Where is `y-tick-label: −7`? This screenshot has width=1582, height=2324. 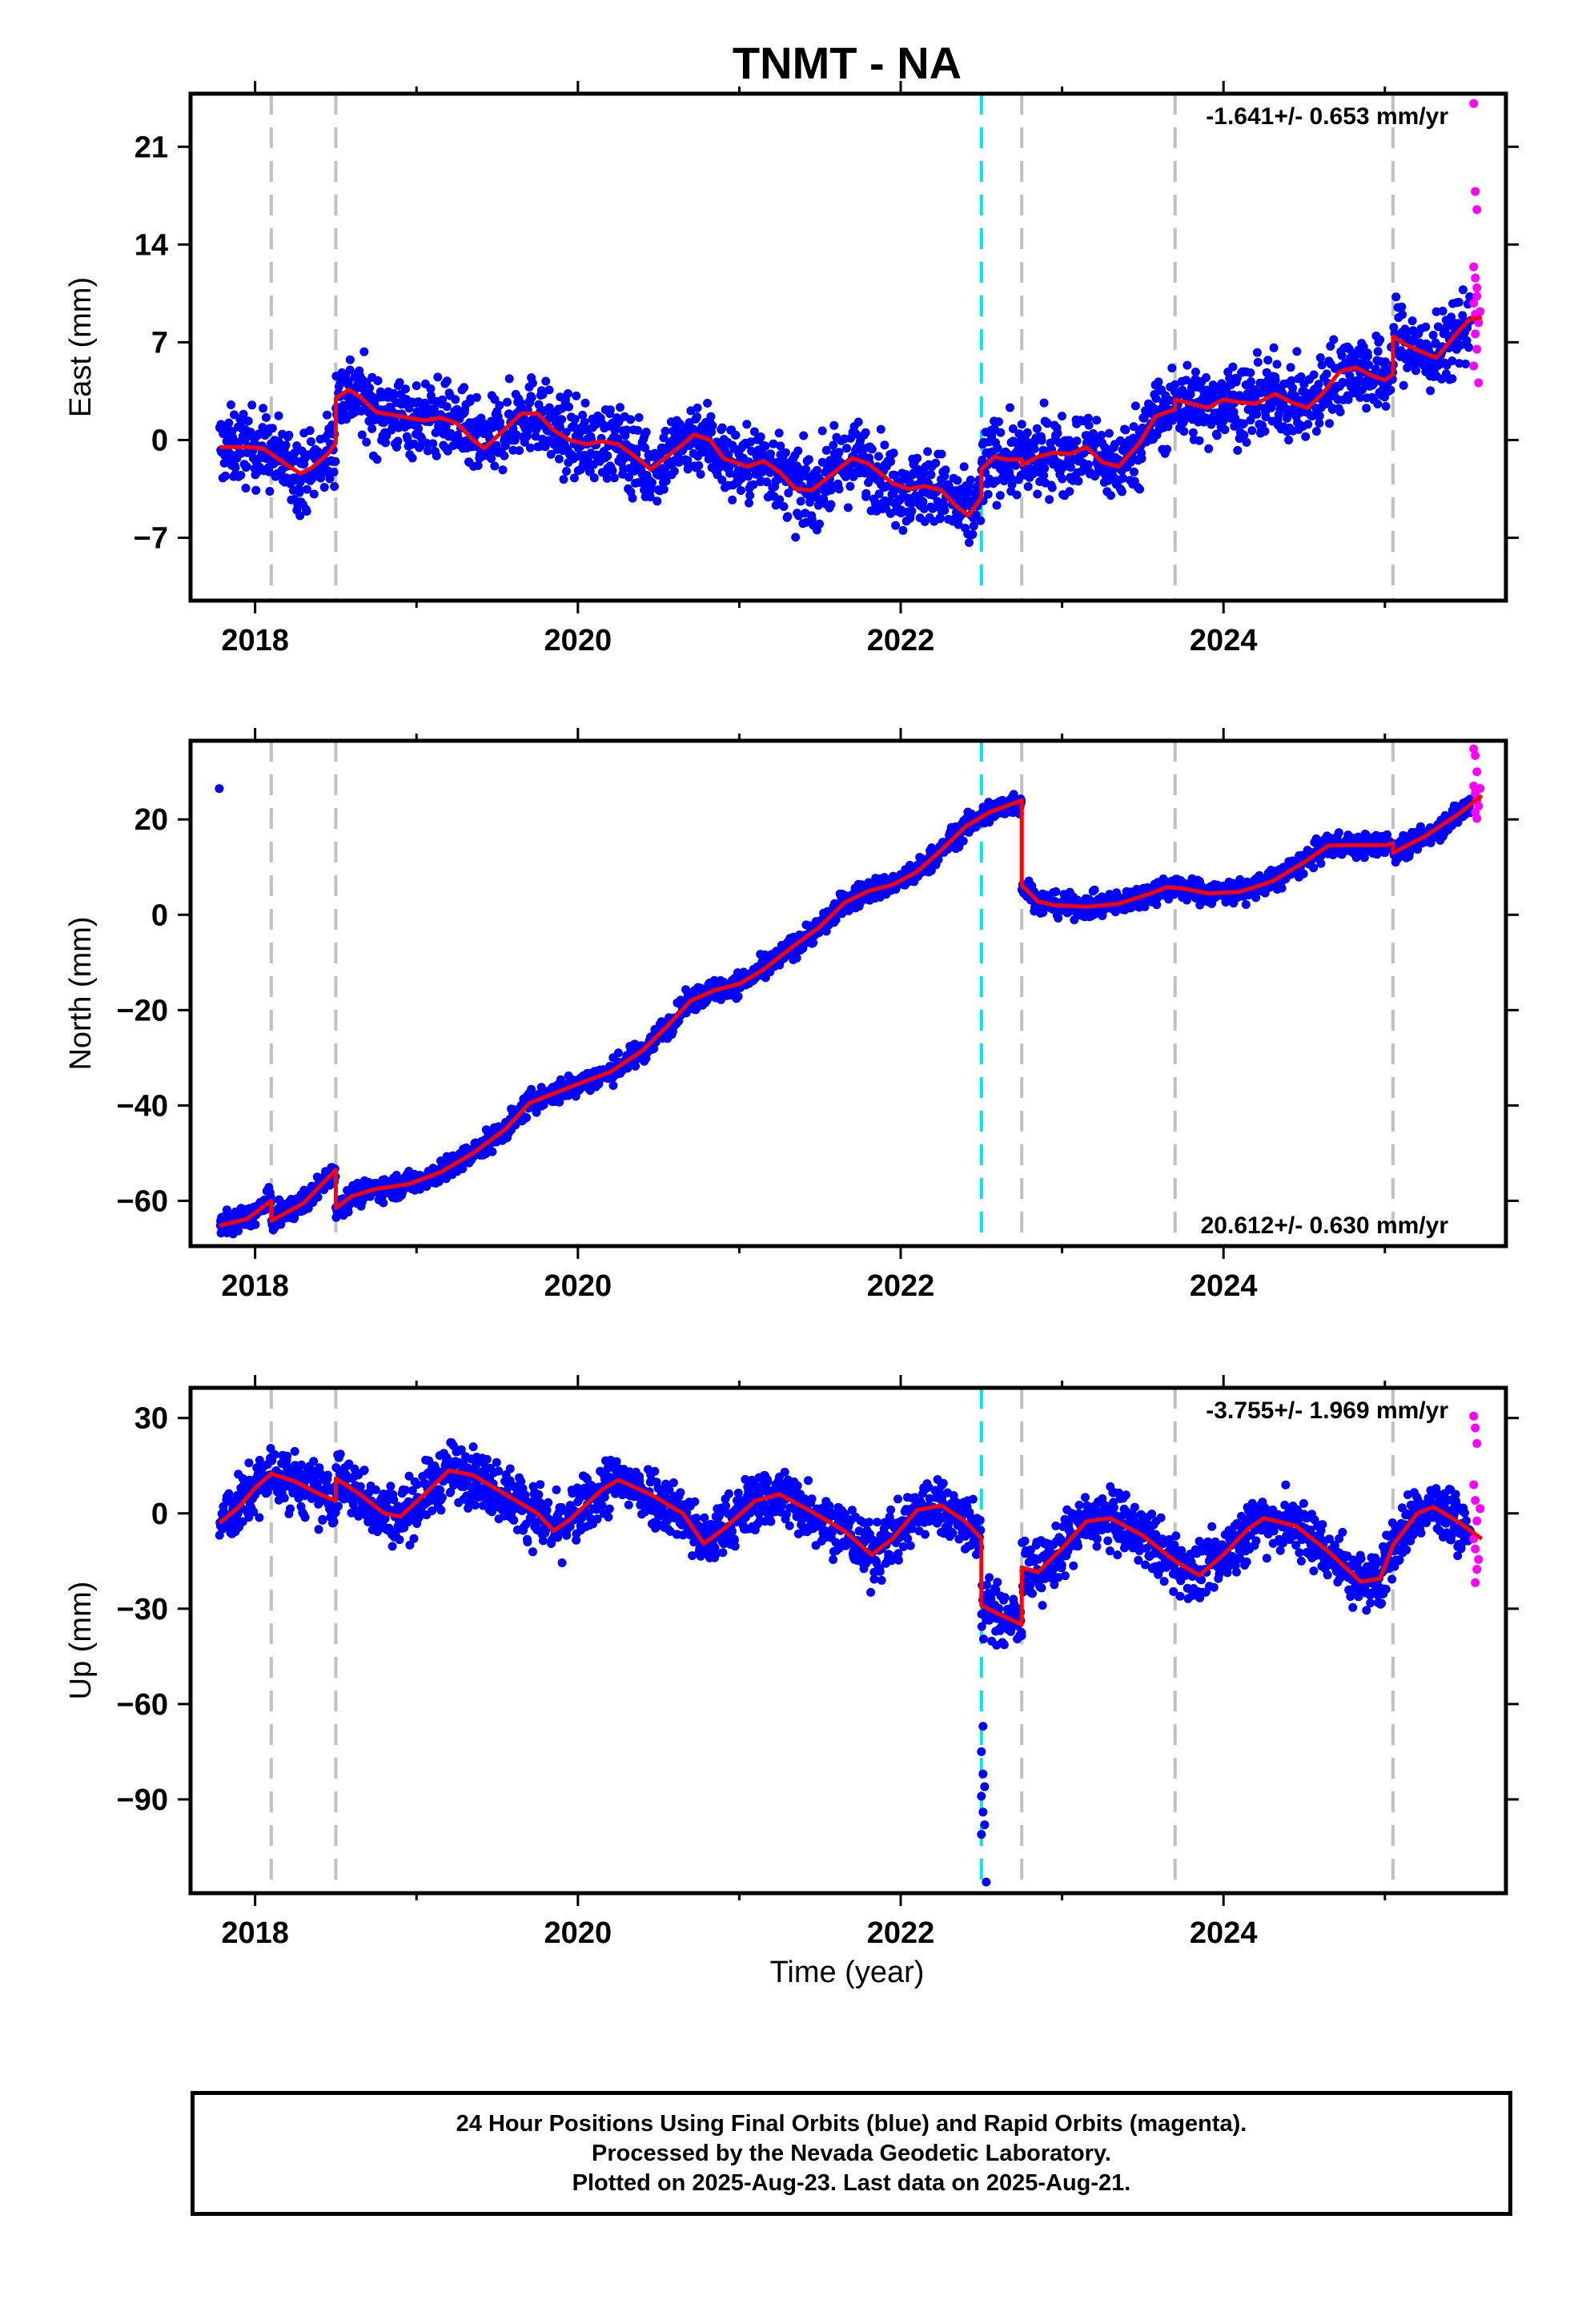
y-tick-label: −7 is located at coordinates (151, 539).